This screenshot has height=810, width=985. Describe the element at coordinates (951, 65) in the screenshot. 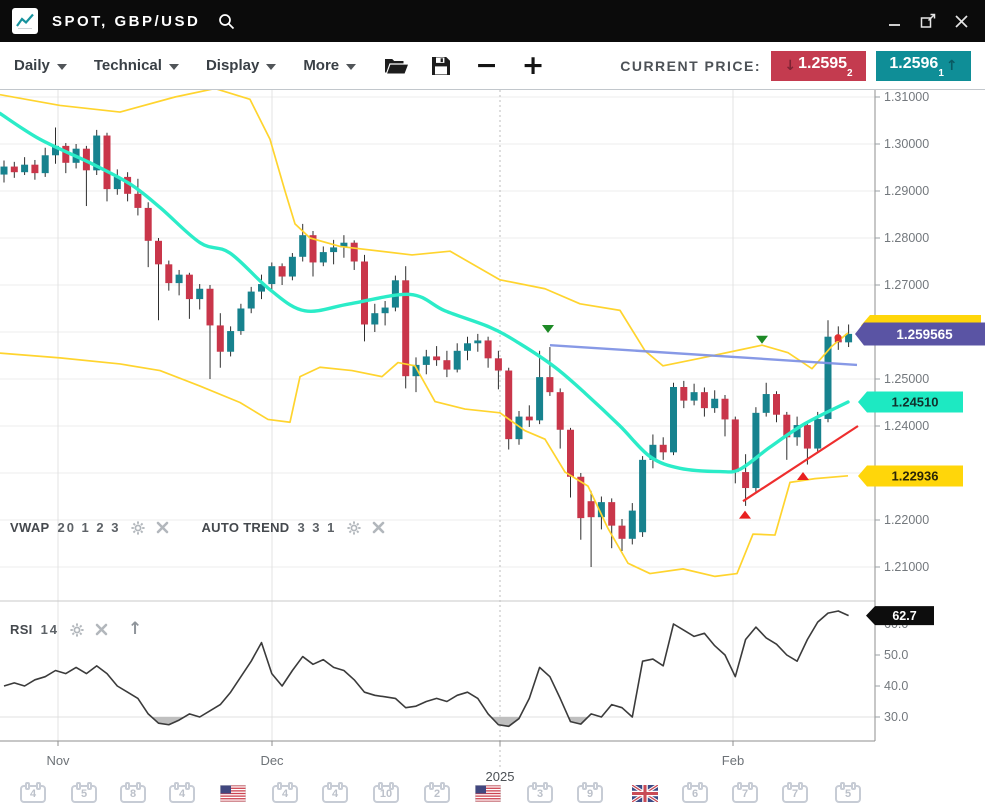

I see `price-up-arrow-icon: ↑` at that location.